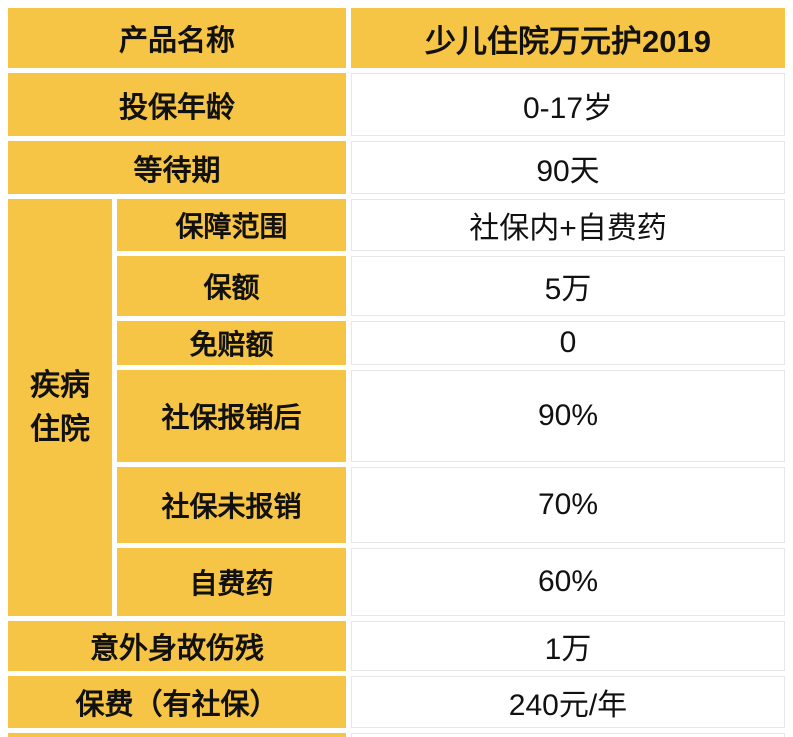  Describe the element at coordinates (568, 416) in the screenshot. I see `after-social-reimburse-value: 90%` at that location.